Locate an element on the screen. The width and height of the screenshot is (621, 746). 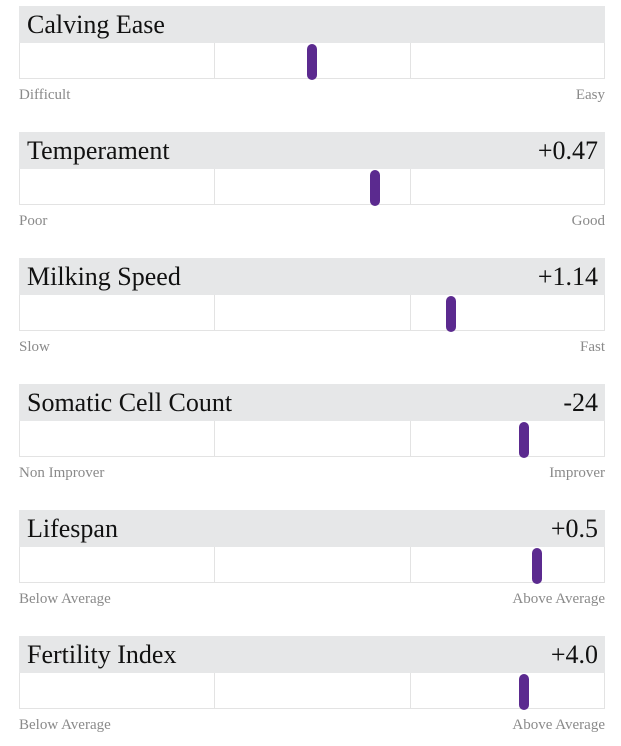
trait-value: -24 is located at coordinates (580, 402).